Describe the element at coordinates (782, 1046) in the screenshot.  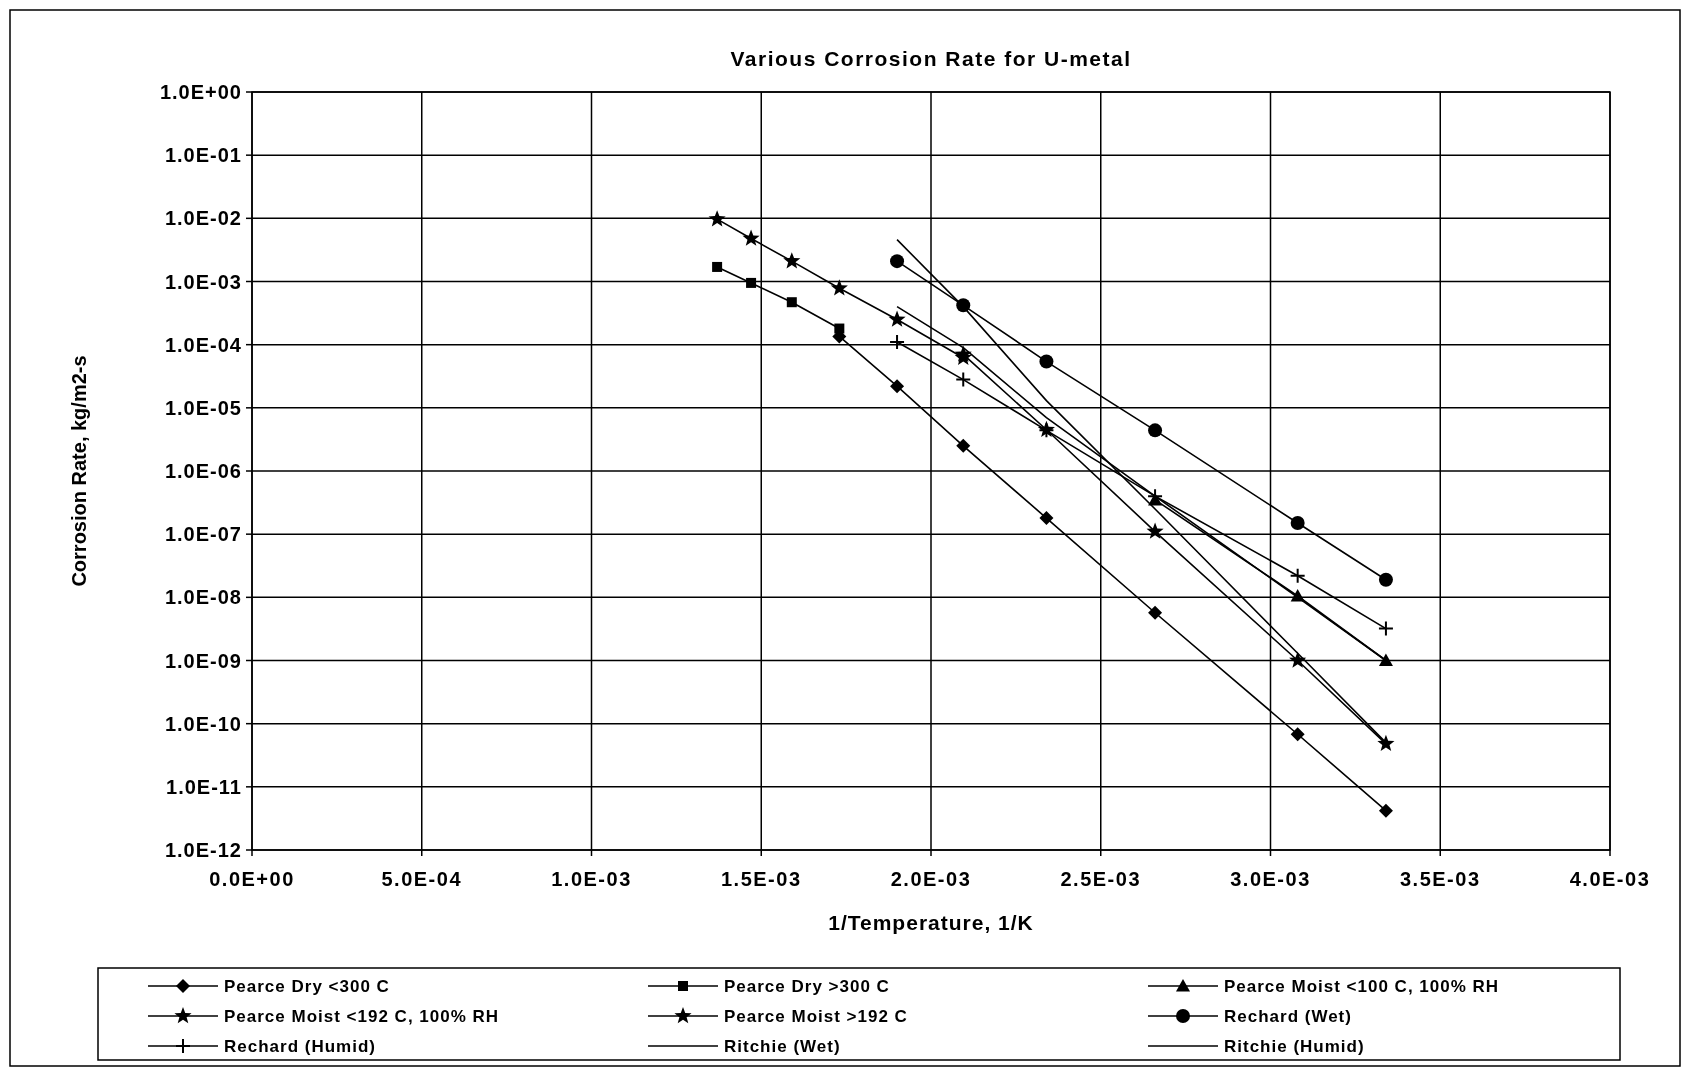
I see `legend-label: Ritchie (Wet)` at that location.